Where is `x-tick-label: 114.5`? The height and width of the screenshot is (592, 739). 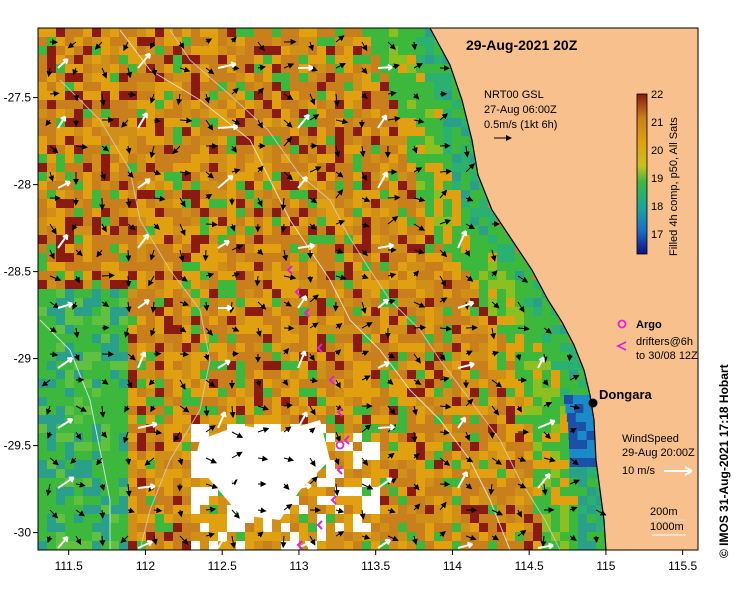 x-tick-label: 114.5 is located at coordinates (529, 566).